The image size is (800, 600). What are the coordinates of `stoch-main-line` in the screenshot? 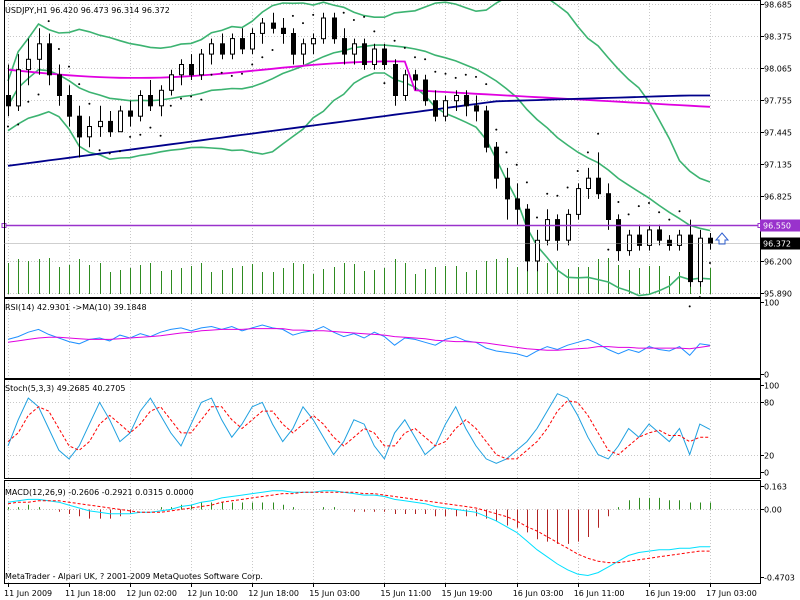 It's located at (359, 428).